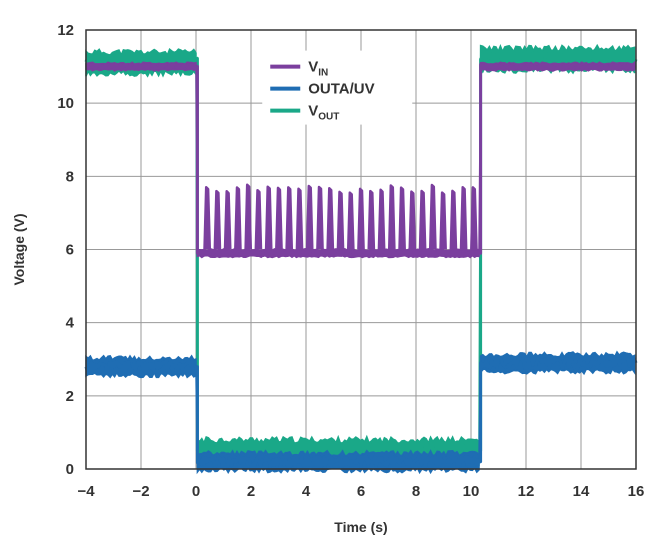 Image resolution: width=661 pixels, height=554 pixels. What do you see at coordinates (65, 30) in the screenshot?
I see `y-tick-label: 12` at bounding box center [65, 30].